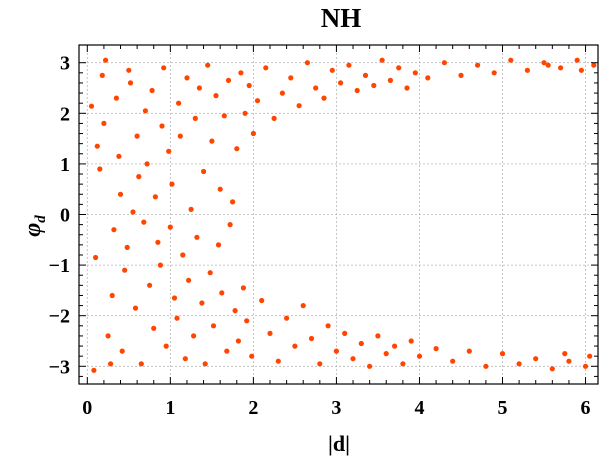  What do you see at coordinates (419, 408) in the screenshot?
I see `x-tick-label: 4` at bounding box center [419, 408].